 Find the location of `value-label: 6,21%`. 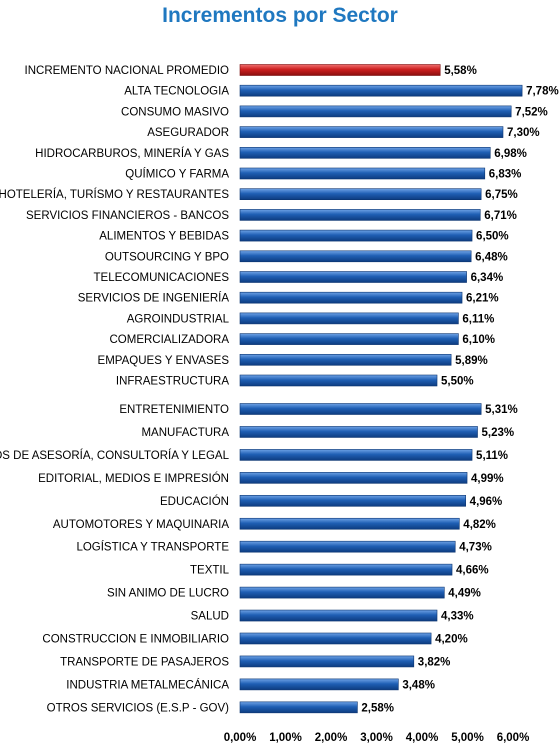

value-label: 6,21% is located at coordinates (482, 299).